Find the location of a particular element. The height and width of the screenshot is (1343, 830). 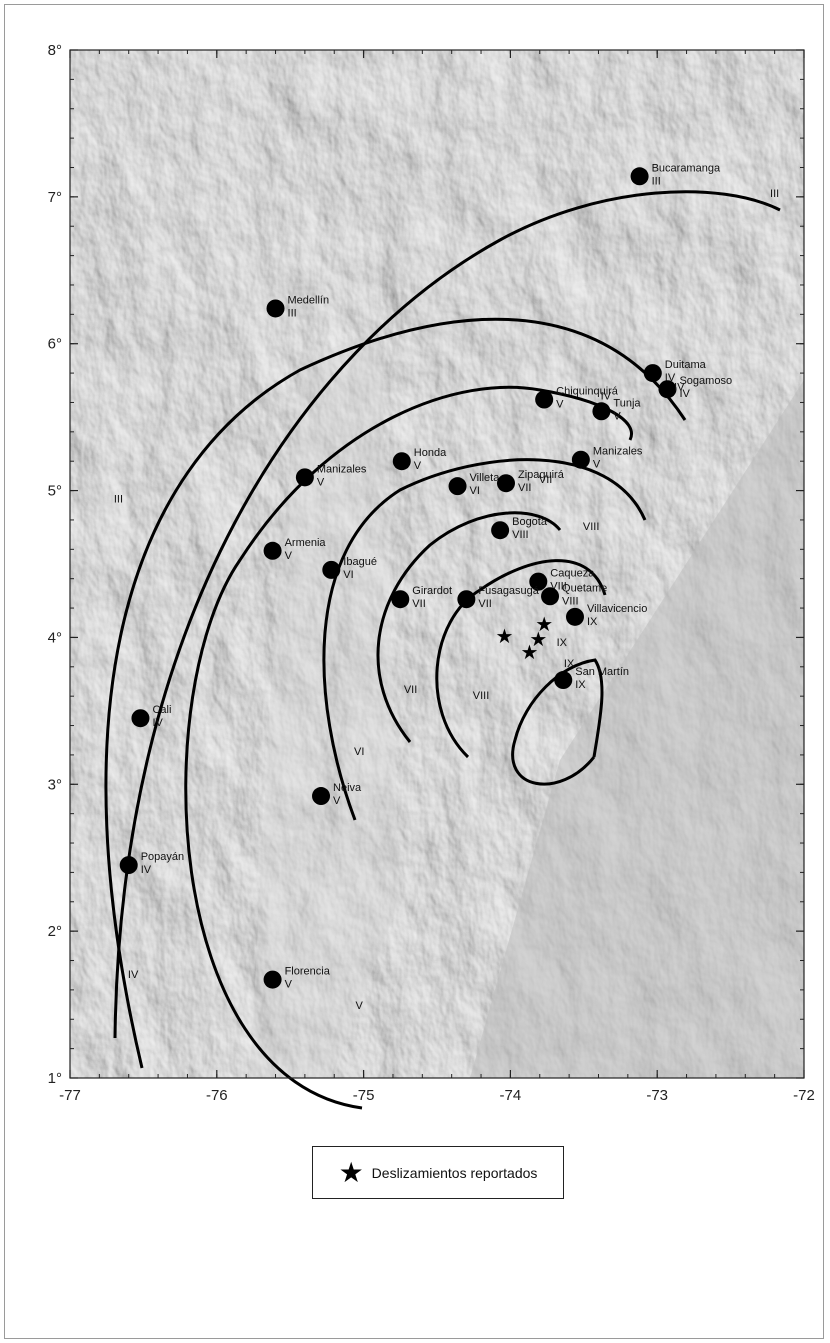

city-name: Tunja is located at coordinates (627, 403).